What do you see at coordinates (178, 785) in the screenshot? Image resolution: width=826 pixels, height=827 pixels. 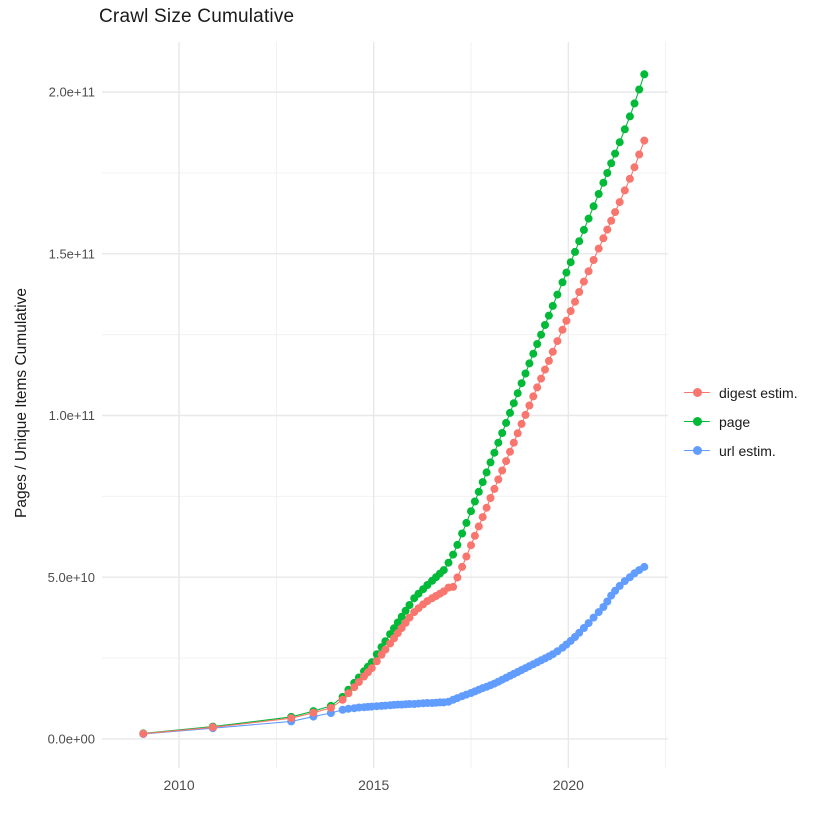 I see `x-axis-tick-label: 2010` at bounding box center [178, 785].